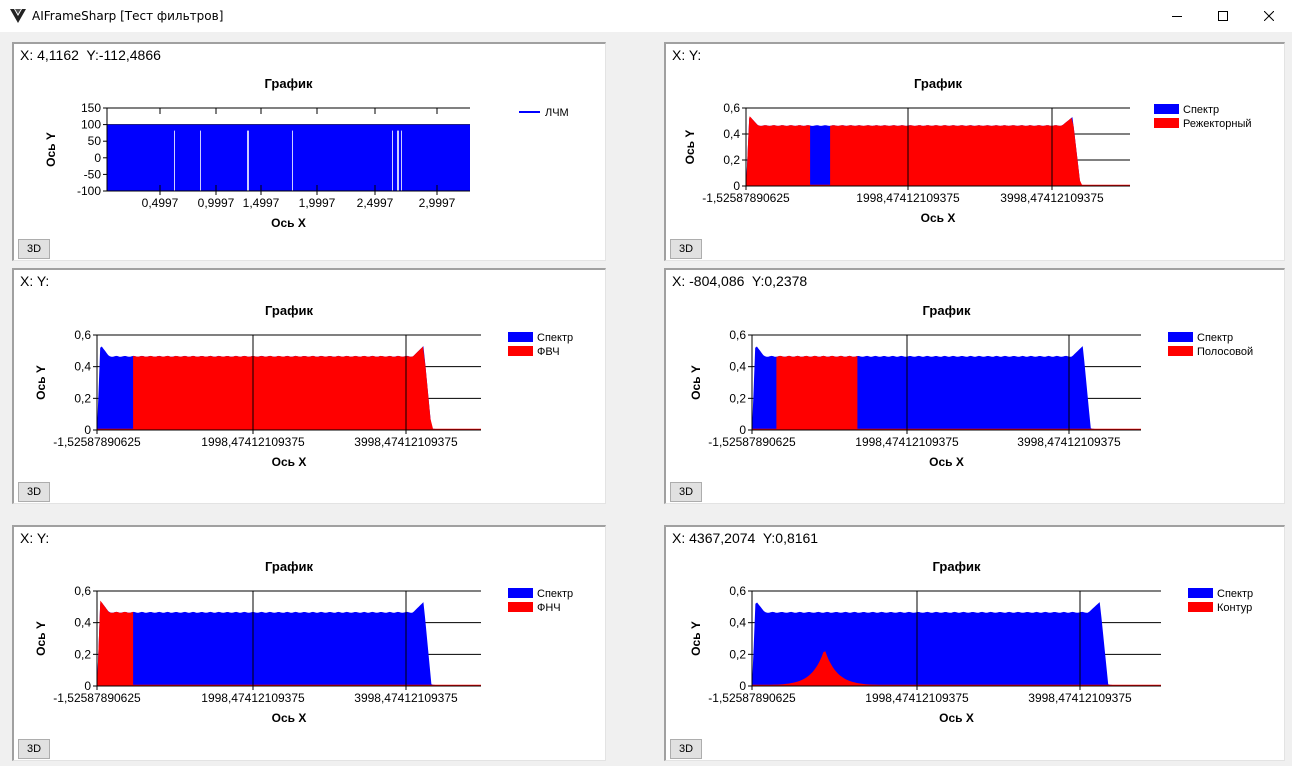  Describe the element at coordinates (317, 203) in the screenshot. I see `x-tick-label: 1,9997` at that location.